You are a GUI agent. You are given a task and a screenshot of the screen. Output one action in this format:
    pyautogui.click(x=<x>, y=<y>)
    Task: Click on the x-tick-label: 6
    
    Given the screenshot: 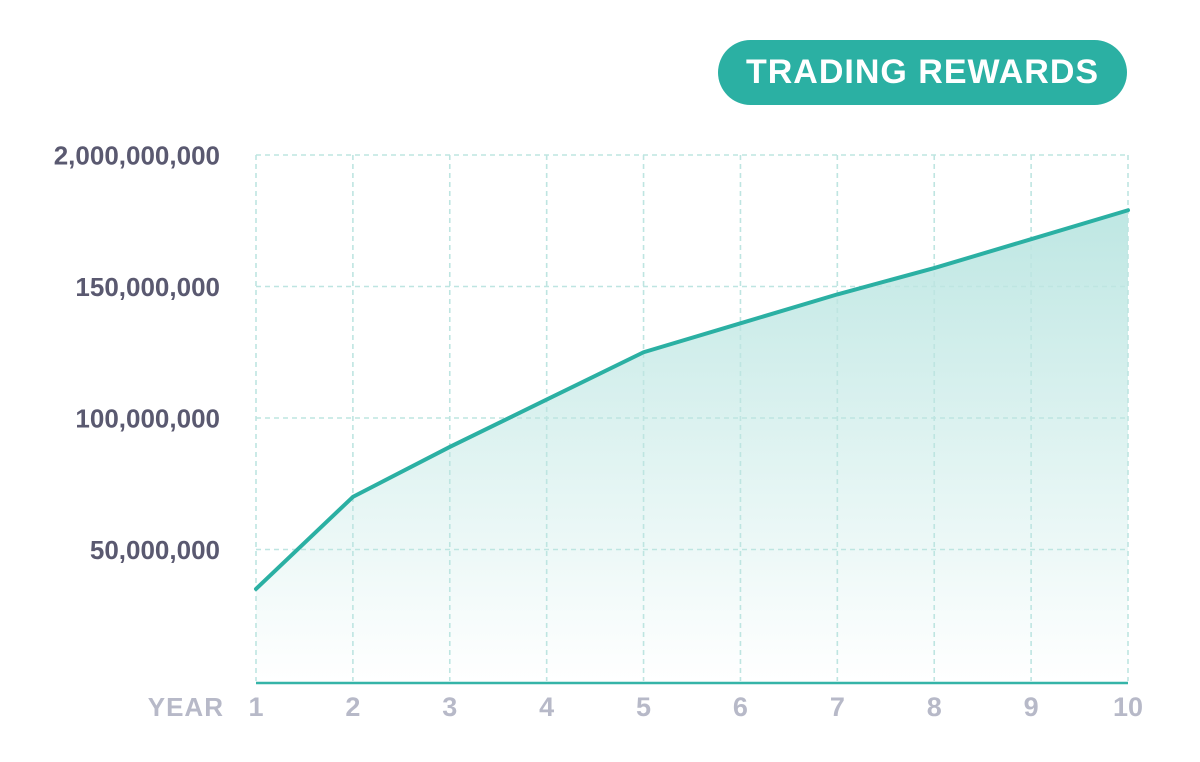 What is the action you would take?
    pyautogui.click(x=740, y=707)
    